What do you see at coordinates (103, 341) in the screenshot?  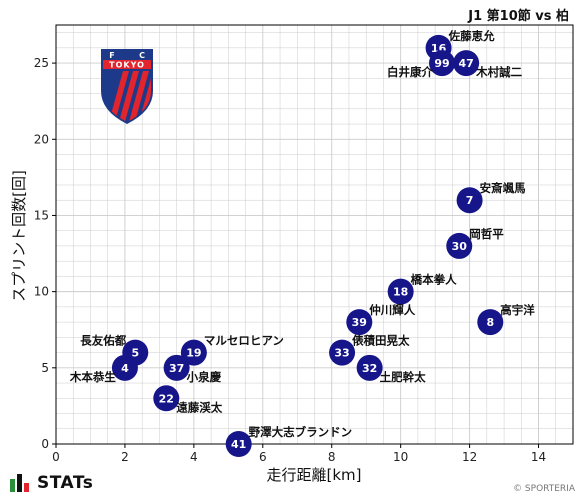 I see `point-player-name: 長友佑都` at bounding box center [103, 341].